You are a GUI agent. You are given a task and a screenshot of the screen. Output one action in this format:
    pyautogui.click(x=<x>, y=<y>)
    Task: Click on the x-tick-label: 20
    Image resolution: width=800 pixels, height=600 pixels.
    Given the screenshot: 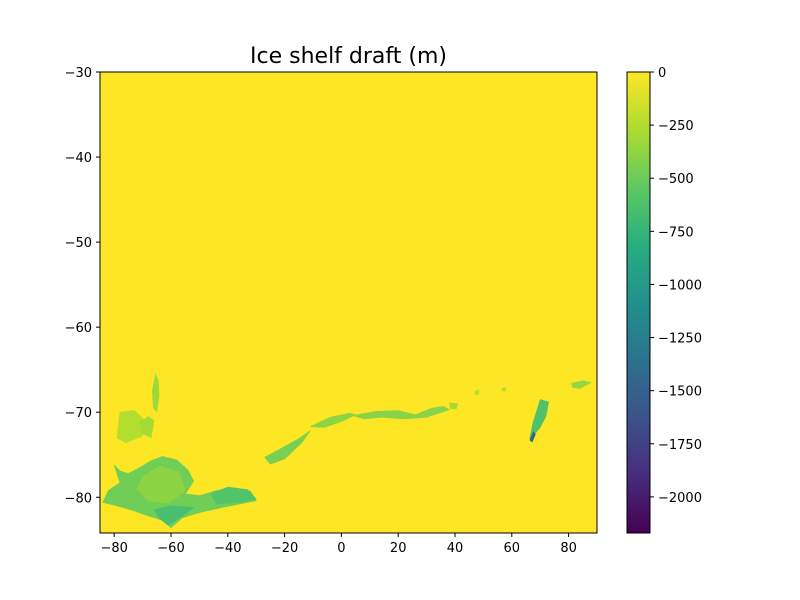 What is the action you would take?
    pyautogui.click(x=398, y=548)
    